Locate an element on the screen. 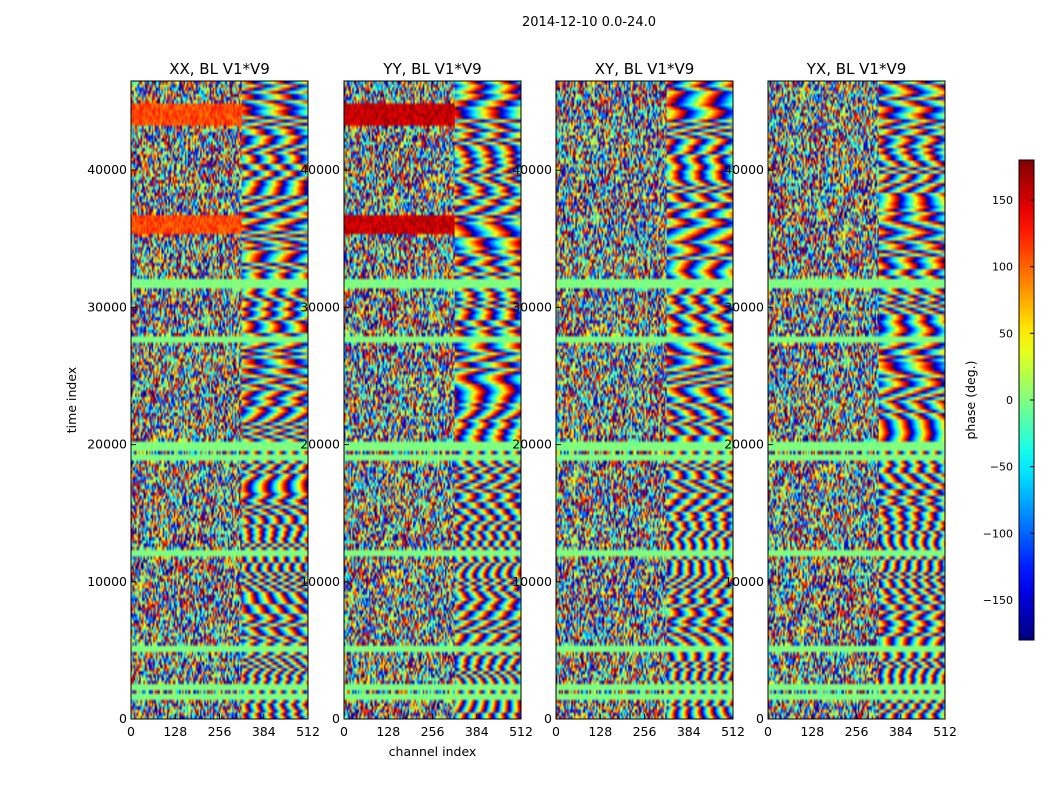  x-axis-label: channel index is located at coordinates (433, 751).